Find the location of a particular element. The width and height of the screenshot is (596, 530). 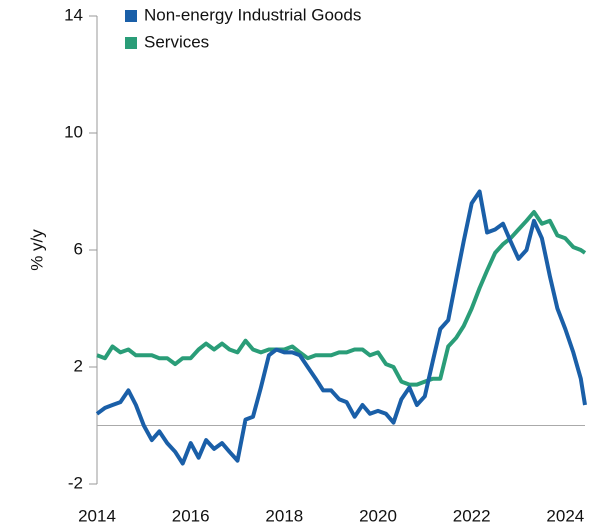

y-tick-label: 10 is located at coordinates (73, 131).